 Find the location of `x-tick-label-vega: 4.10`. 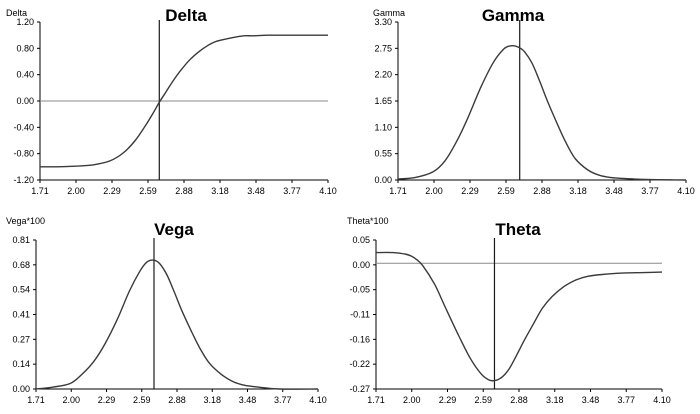

x-tick-label-vega: 4.10 is located at coordinates (318, 400).